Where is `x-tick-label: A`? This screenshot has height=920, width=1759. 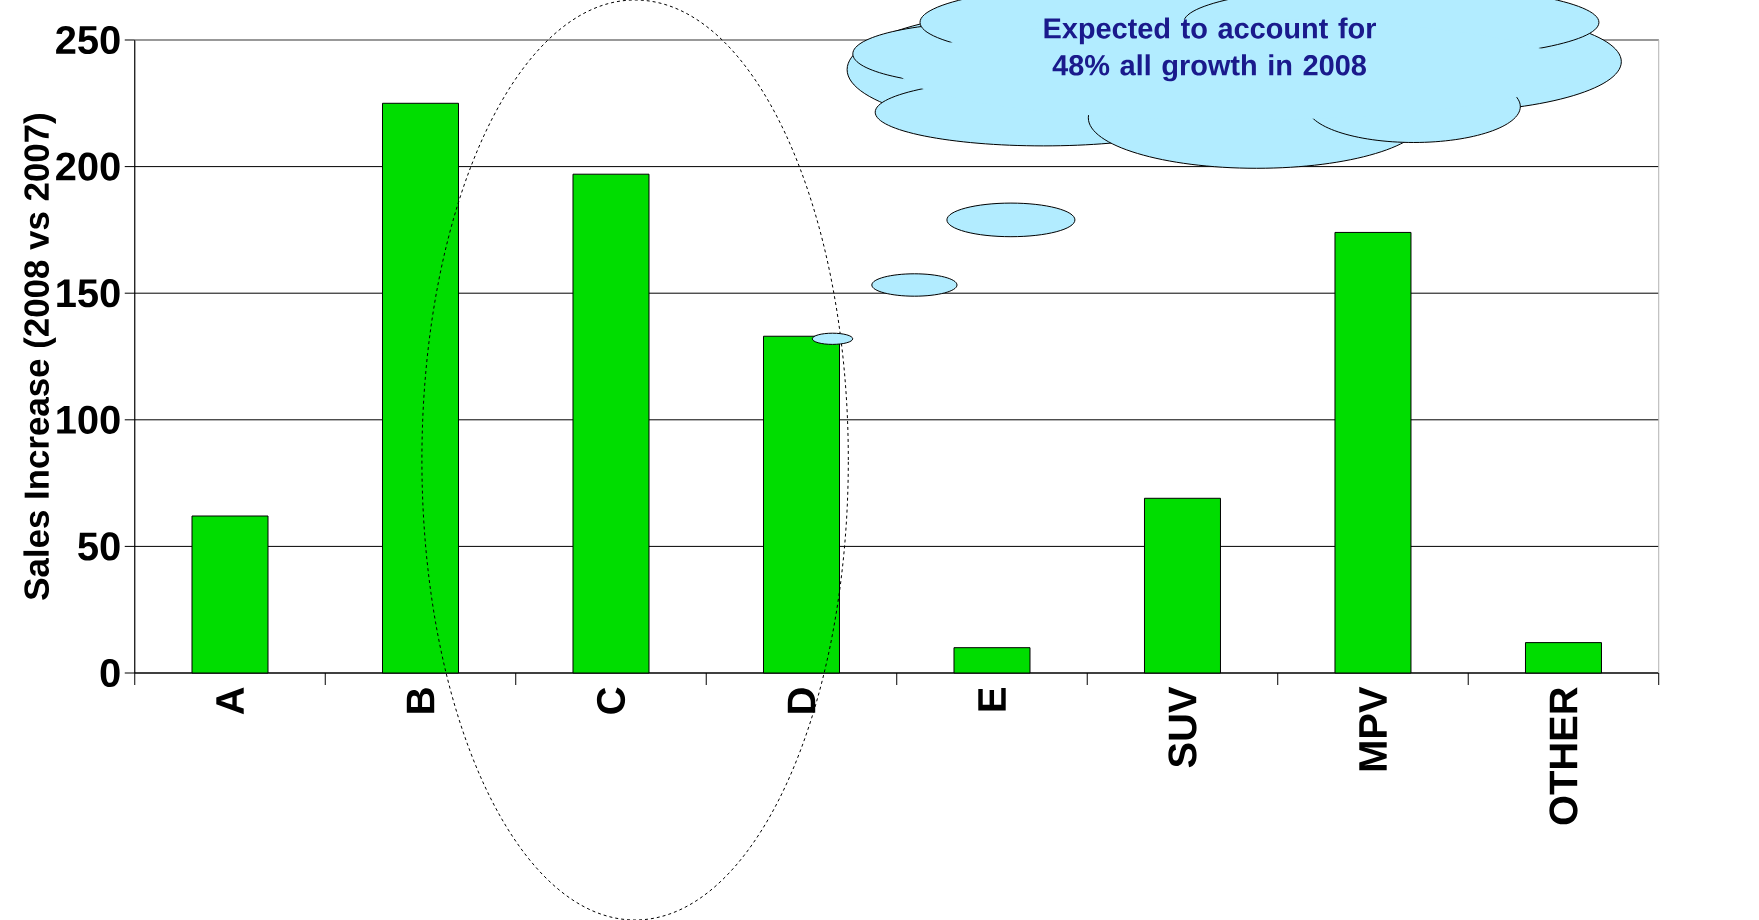
x-tick-label: A is located at coordinates (230, 701).